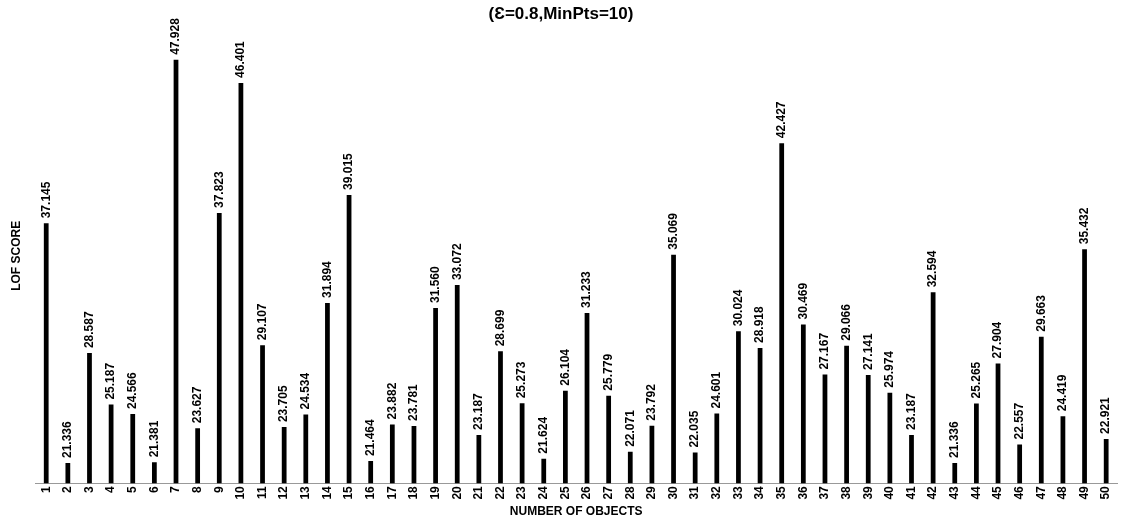 The image size is (1127, 521). What do you see at coordinates (434, 492) in the screenshot?
I see `x-tick-label: 19` at bounding box center [434, 492].